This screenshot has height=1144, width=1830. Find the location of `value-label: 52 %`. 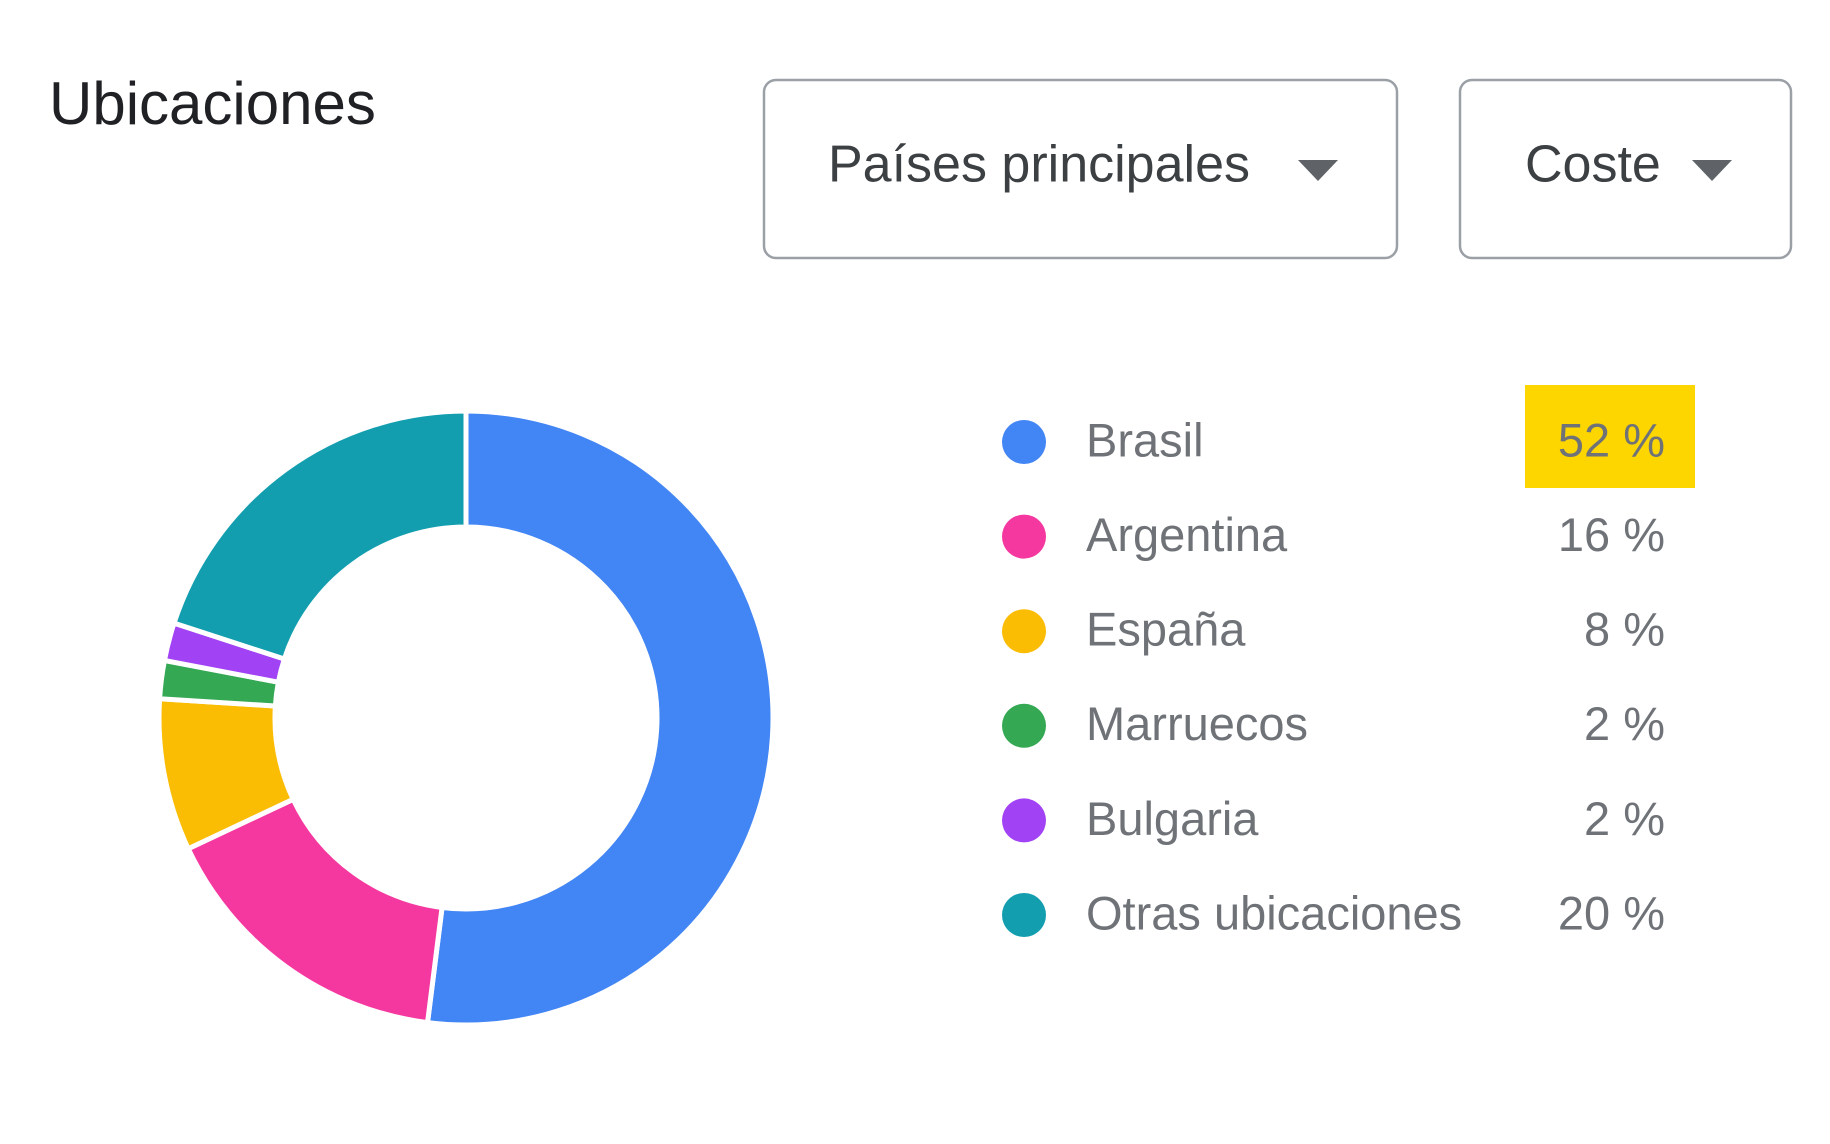

value-label: 52 % is located at coordinates (1611, 439).